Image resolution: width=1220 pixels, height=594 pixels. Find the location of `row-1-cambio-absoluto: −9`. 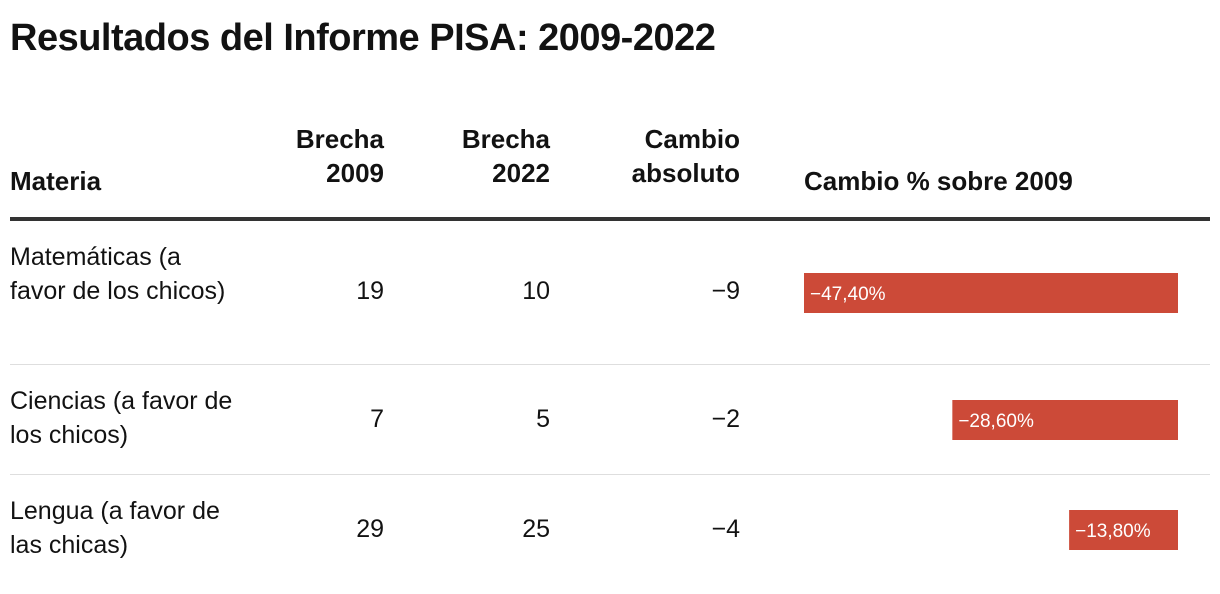

row-1-cambio-absoluto: −9 is located at coordinates (725, 291).